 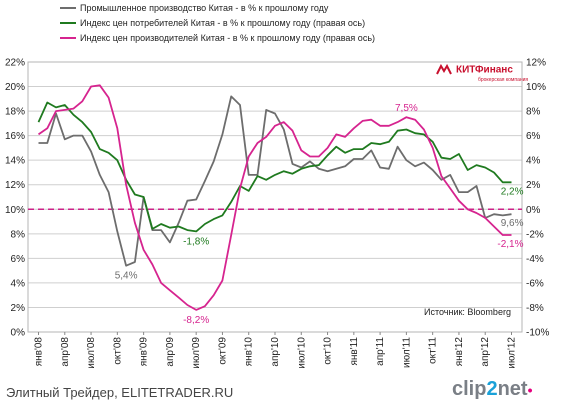 What do you see at coordinates (492, 389) in the screenshot?
I see `clip2net-logo: clip2net•` at bounding box center [492, 389].